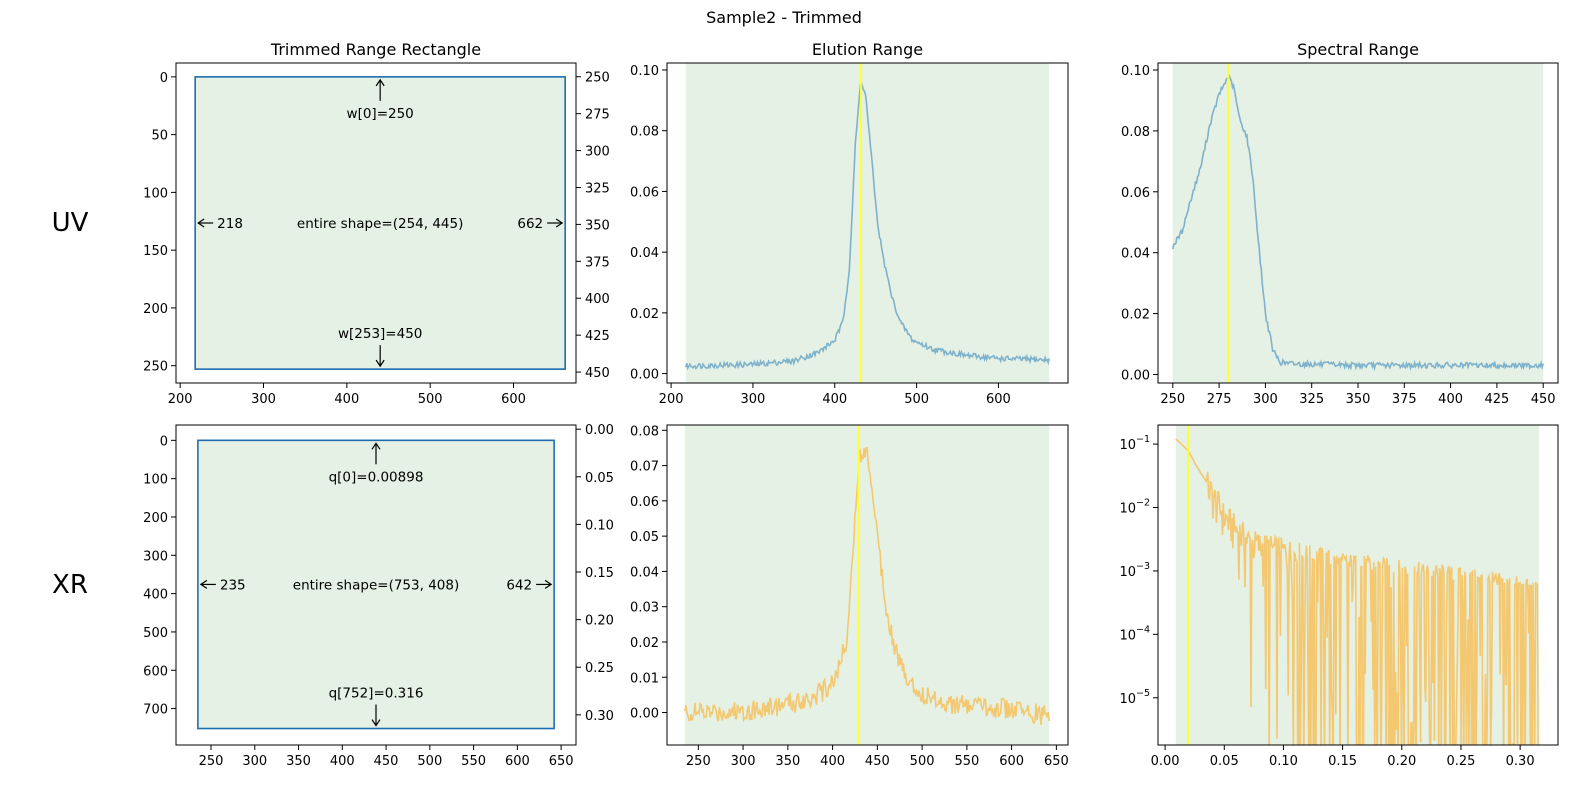 The width and height of the screenshot is (1589, 788). What do you see at coordinates (180, 399) in the screenshot?
I see `x-tick-label: 200` at bounding box center [180, 399].